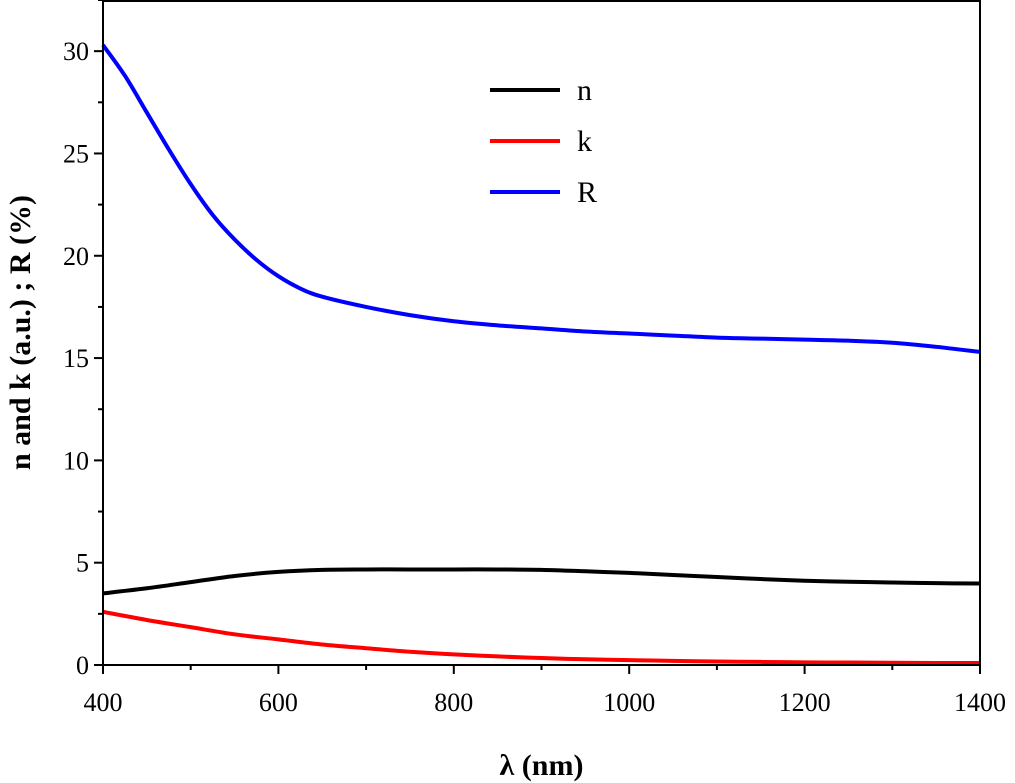 The height and width of the screenshot is (783, 1015). I want to click on x-tick-label: 800, so click(453, 702).